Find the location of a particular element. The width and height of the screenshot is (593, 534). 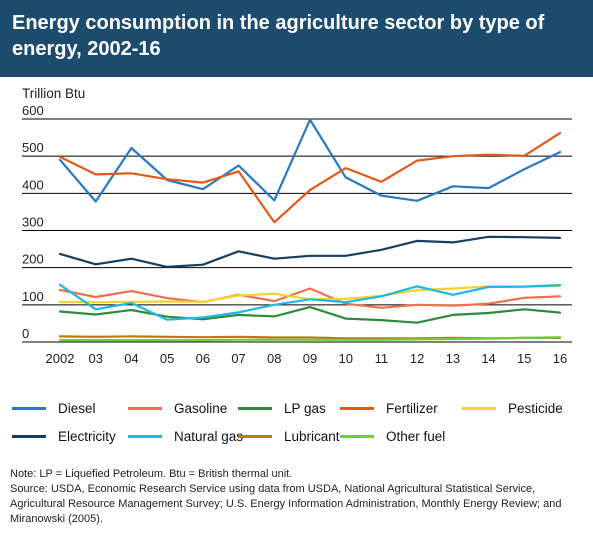

x-tick-label: 07 is located at coordinates (238, 358).